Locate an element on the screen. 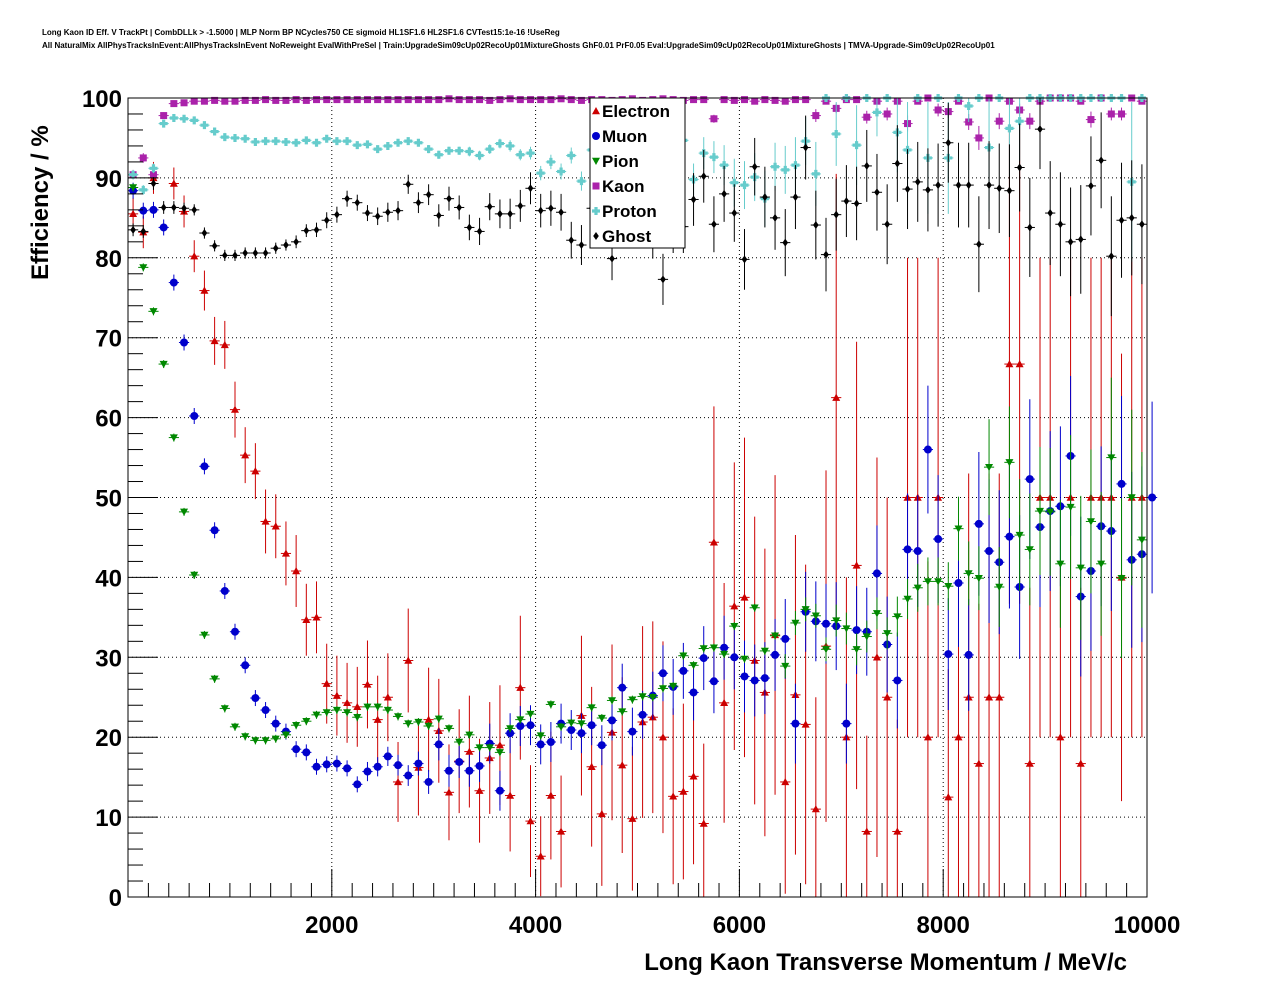 The image size is (1276, 996). legend-marker is located at coordinates (596, 136).